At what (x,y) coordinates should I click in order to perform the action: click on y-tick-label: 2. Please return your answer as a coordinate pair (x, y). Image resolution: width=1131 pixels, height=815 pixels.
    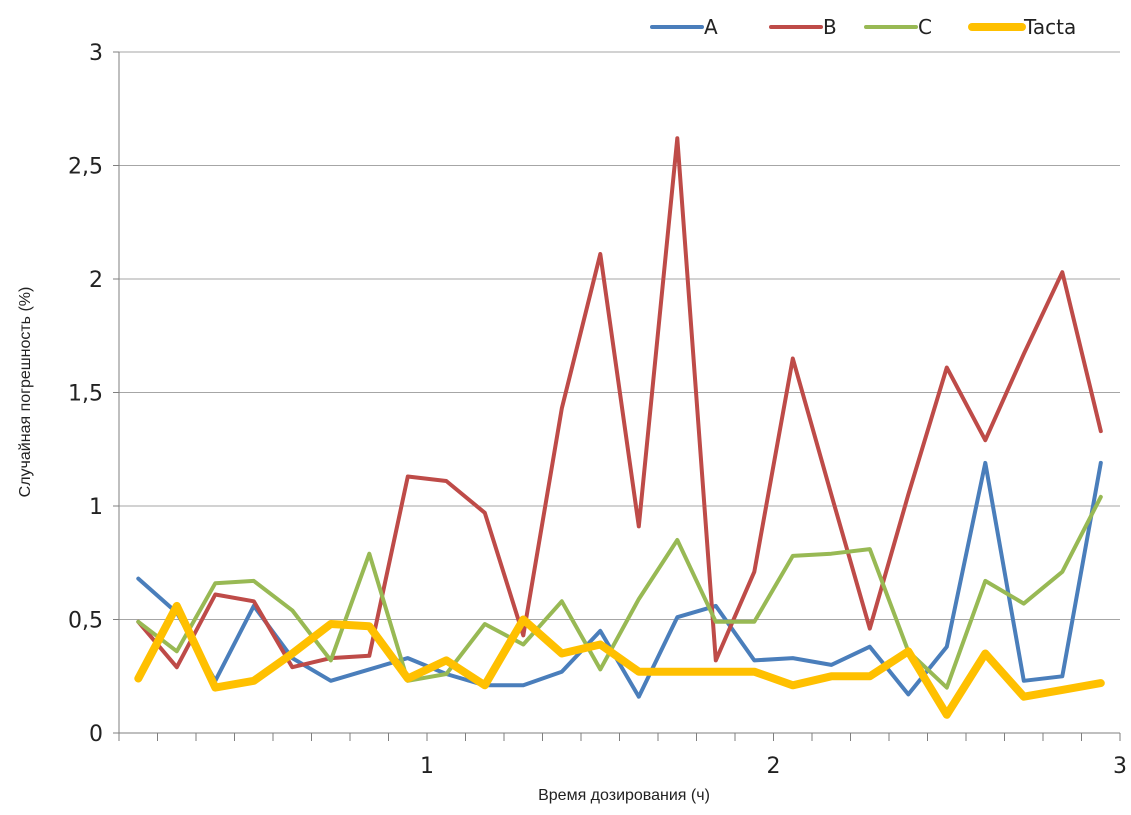
    Looking at the image, I should click on (96, 280).